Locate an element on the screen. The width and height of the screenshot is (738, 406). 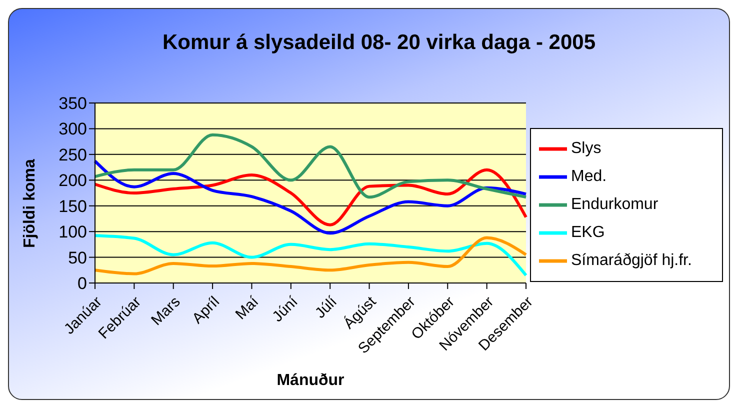
y-axis-title: Fjöldi koma is located at coordinates (30, 203).